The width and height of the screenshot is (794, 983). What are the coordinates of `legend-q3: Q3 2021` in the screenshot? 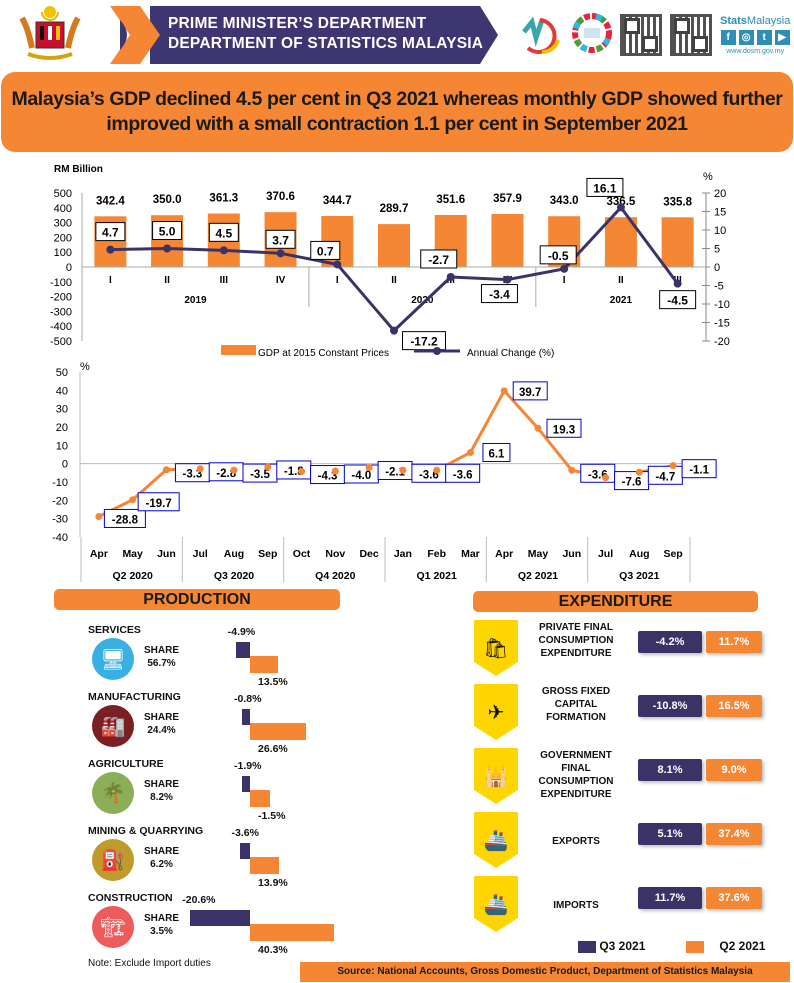 It's located at (611, 946).